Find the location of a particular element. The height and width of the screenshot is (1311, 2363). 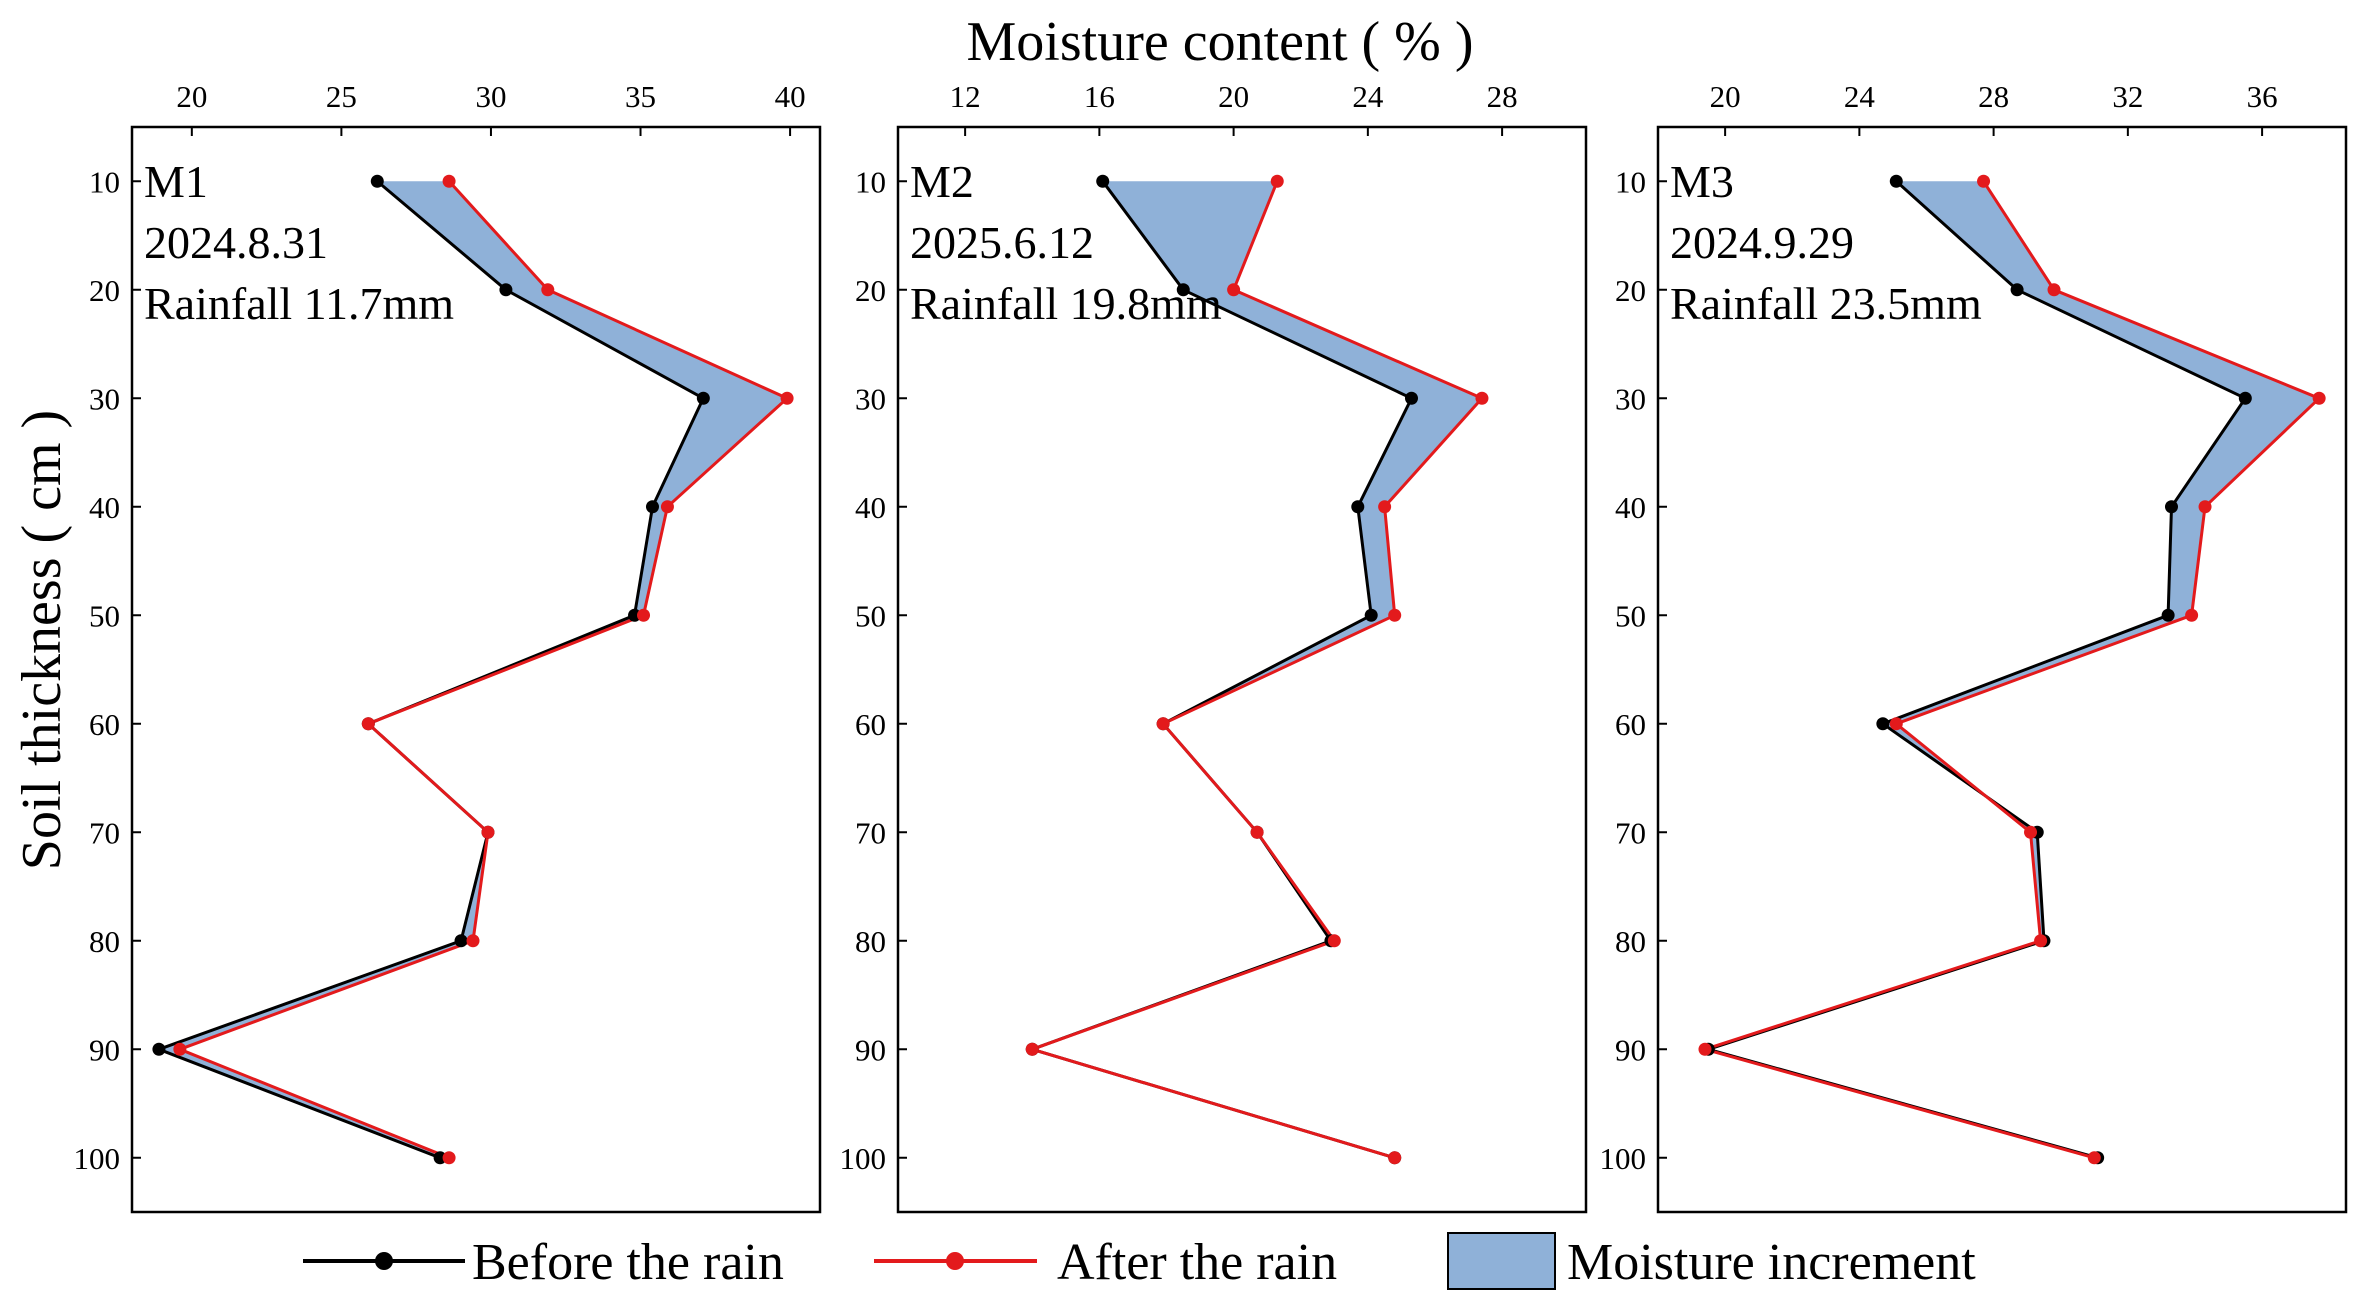

x-tick-label: 40 is located at coordinates (790, 96).